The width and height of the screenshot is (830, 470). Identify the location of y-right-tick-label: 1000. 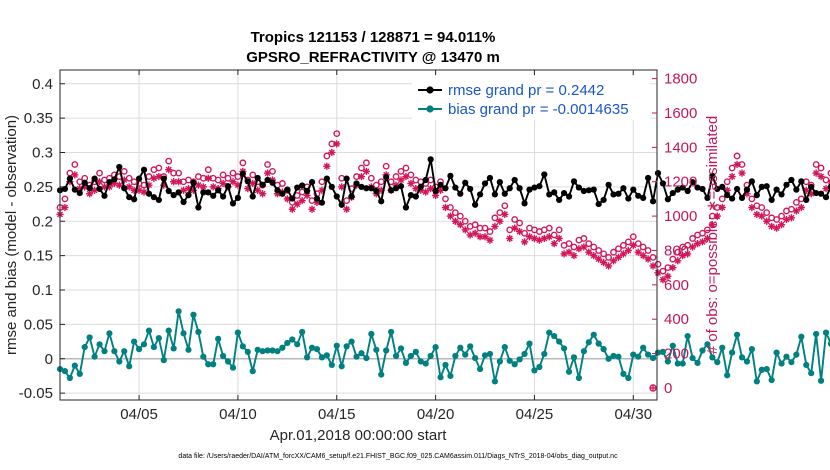
(680, 216).